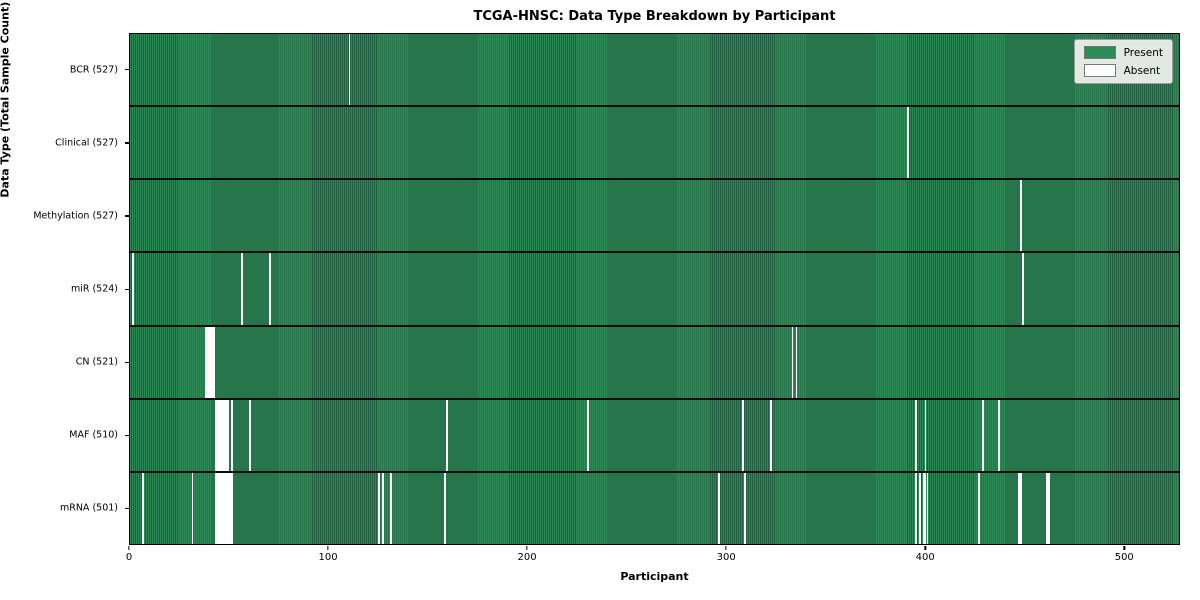 This screenshot has width=1200, height=600. Describe the element at coordinates (127, 143) in the screenshot. I see `ytick-mark-clinical` at that location.